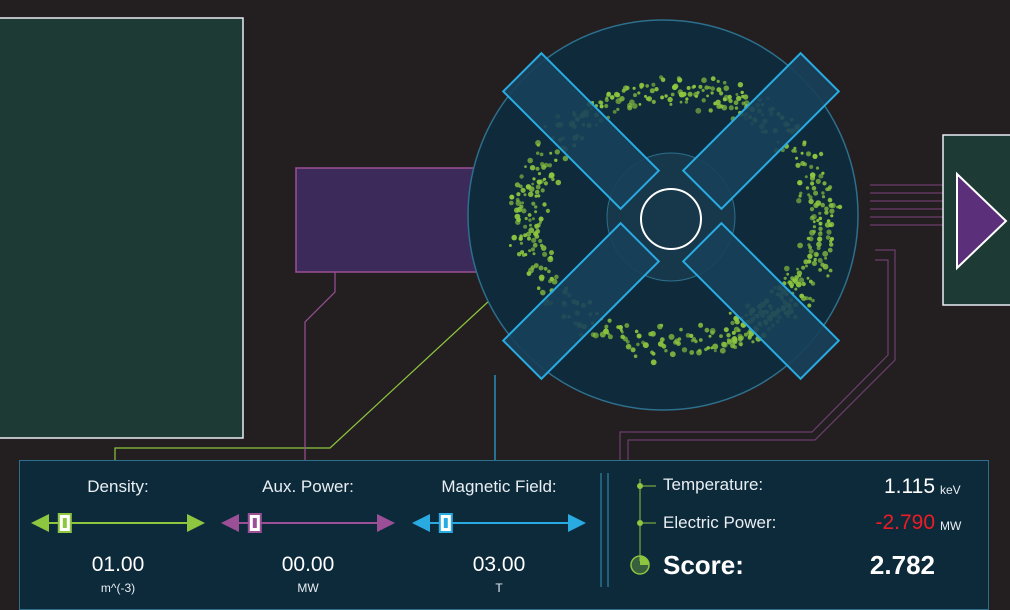 This screenshot has height=610, width=1010. What do you see at coordinates (713, 484) in the screenshot?
I see `temperature-label: Temperature:` at bounding box center [713, 484].